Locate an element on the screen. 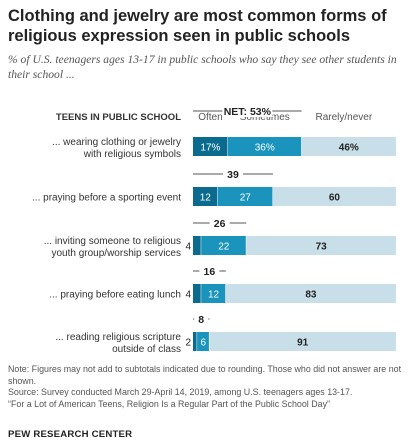  value-label: 91 is located at coordinates (303, 343).